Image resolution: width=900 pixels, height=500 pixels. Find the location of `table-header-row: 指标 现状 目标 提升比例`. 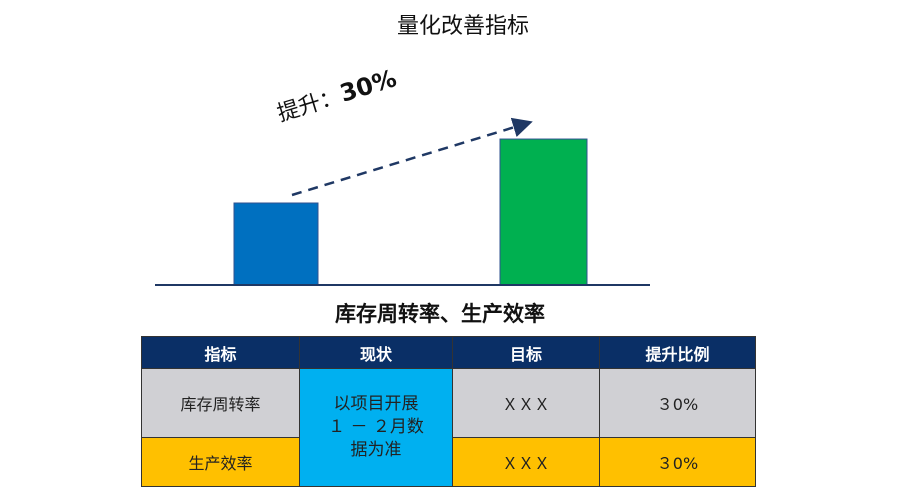

table-header-row: 指标 现状 目标 提升比例 is located at coordinates (448, 352).